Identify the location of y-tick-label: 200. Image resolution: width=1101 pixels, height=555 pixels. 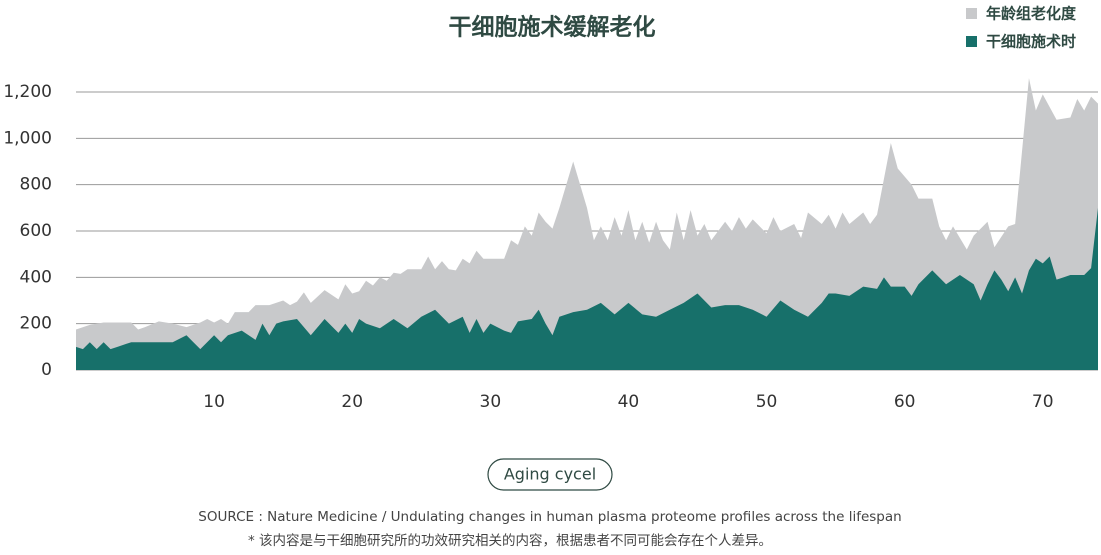
(36, 324).